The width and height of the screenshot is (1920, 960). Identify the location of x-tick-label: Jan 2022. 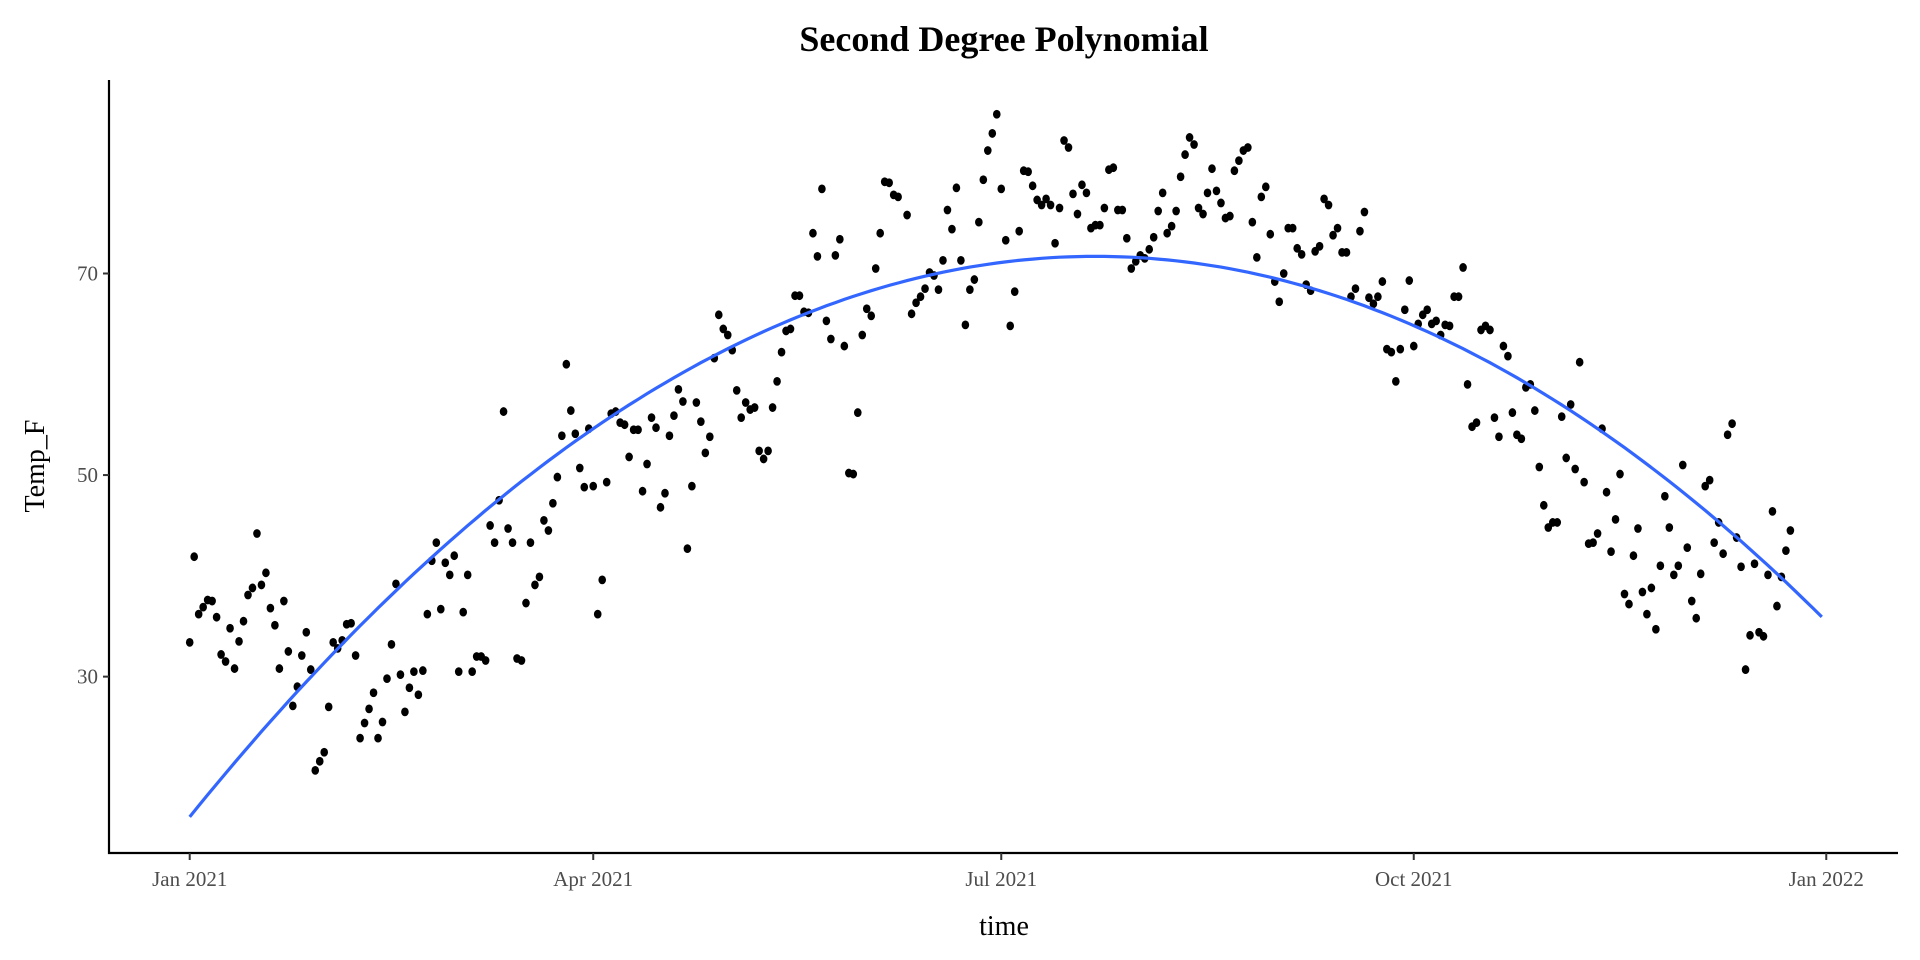
(1826, 879).